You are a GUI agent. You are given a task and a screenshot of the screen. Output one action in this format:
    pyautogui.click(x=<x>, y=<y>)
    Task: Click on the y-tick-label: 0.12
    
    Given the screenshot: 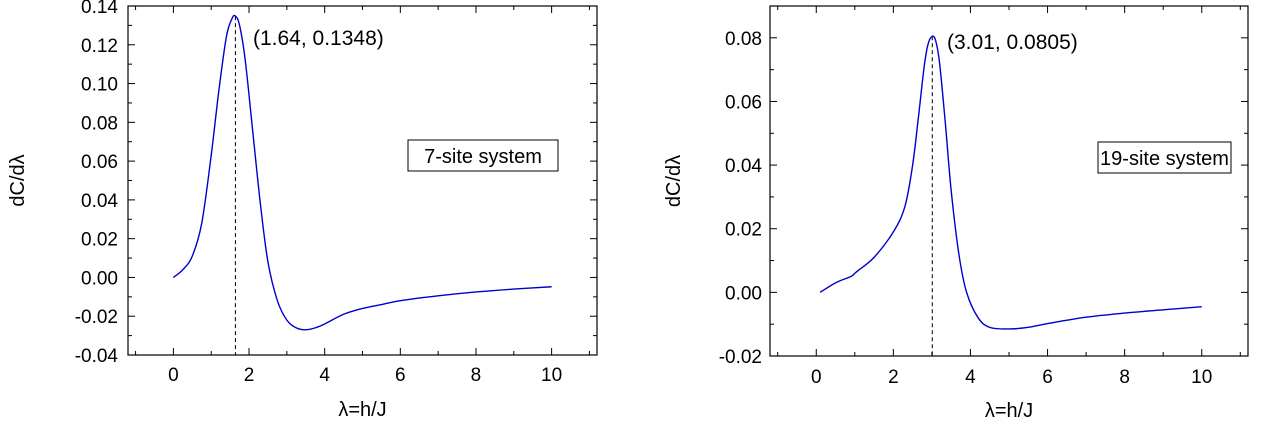 What is the action you would take?
    pyautogui.click(x=99, y=46)
    